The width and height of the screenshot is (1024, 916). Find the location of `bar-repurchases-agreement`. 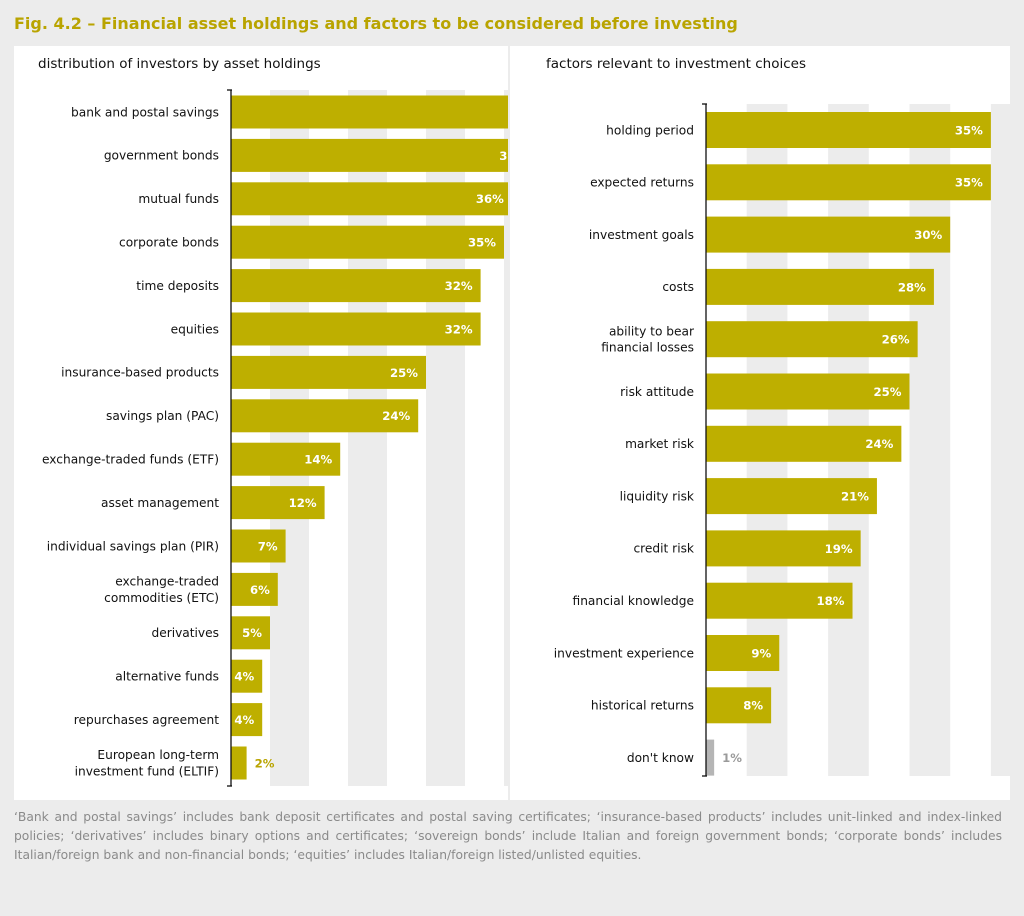

bar-repurchases-agreement is located at coordinates (247, 720).